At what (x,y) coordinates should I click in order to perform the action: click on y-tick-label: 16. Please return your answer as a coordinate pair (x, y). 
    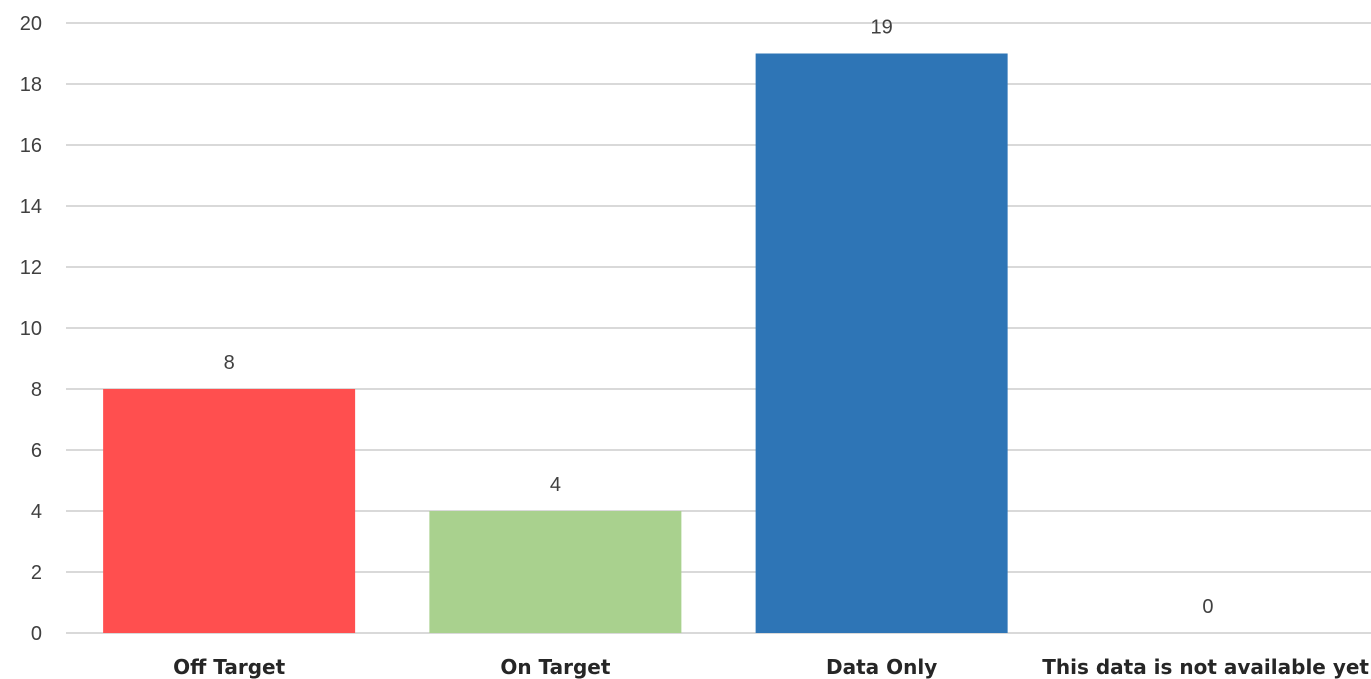
    Looking at the image, I should click on (31, 146).